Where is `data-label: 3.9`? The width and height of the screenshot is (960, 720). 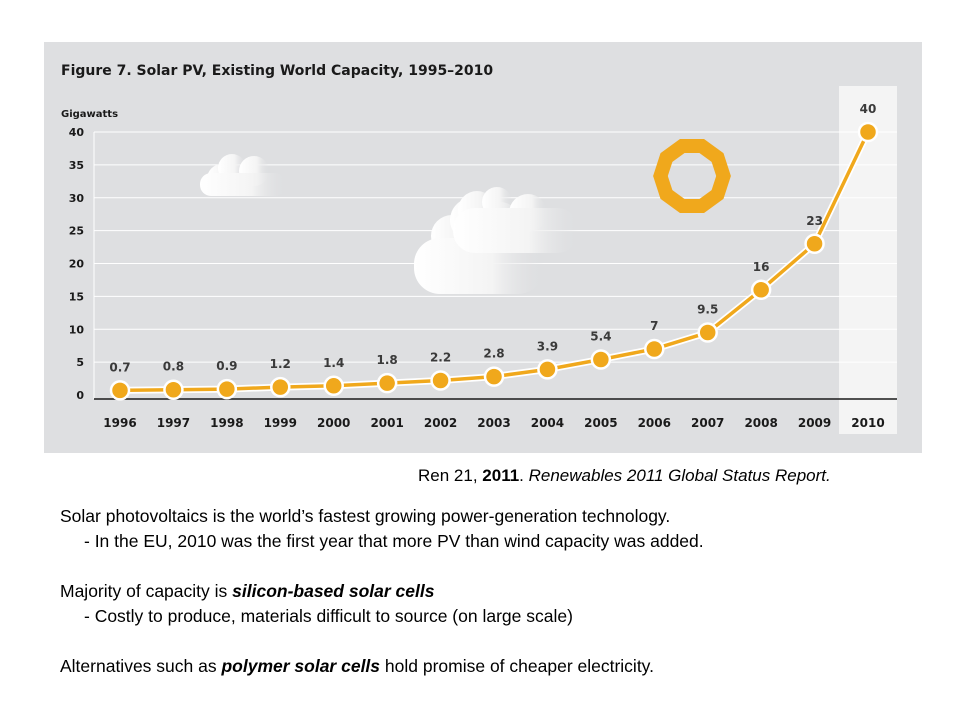
data-label: 3.9 is located at coordinates (547, 346).